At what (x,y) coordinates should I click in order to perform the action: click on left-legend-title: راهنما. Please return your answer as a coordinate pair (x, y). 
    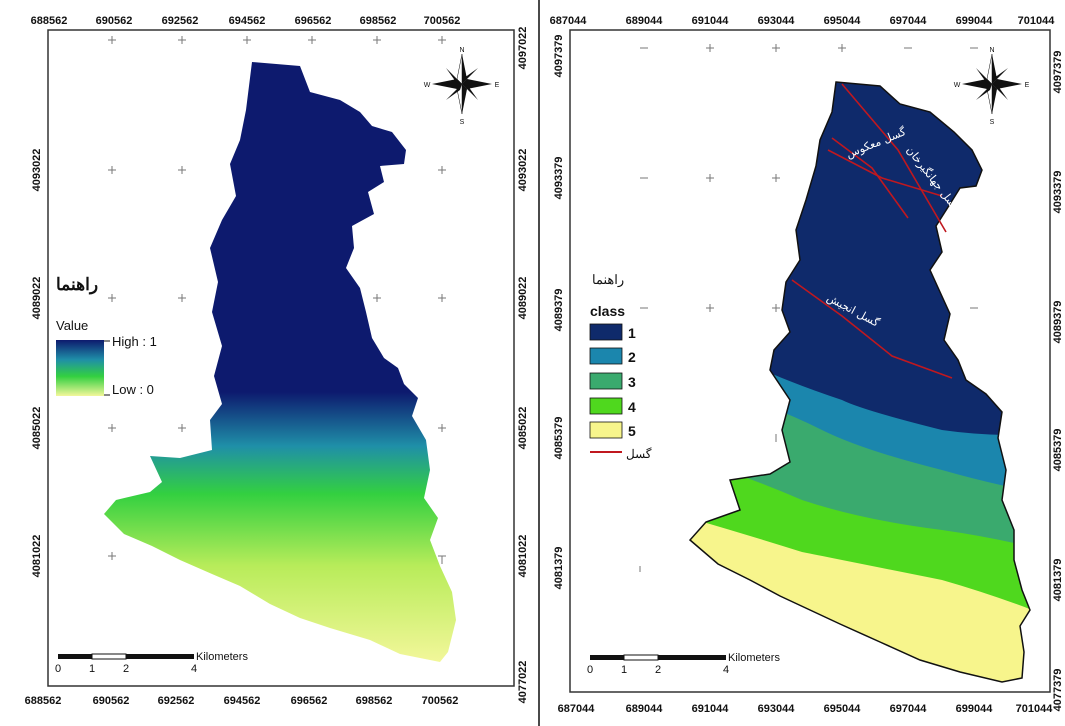
    Looking at the image, I should click on (77, 285).